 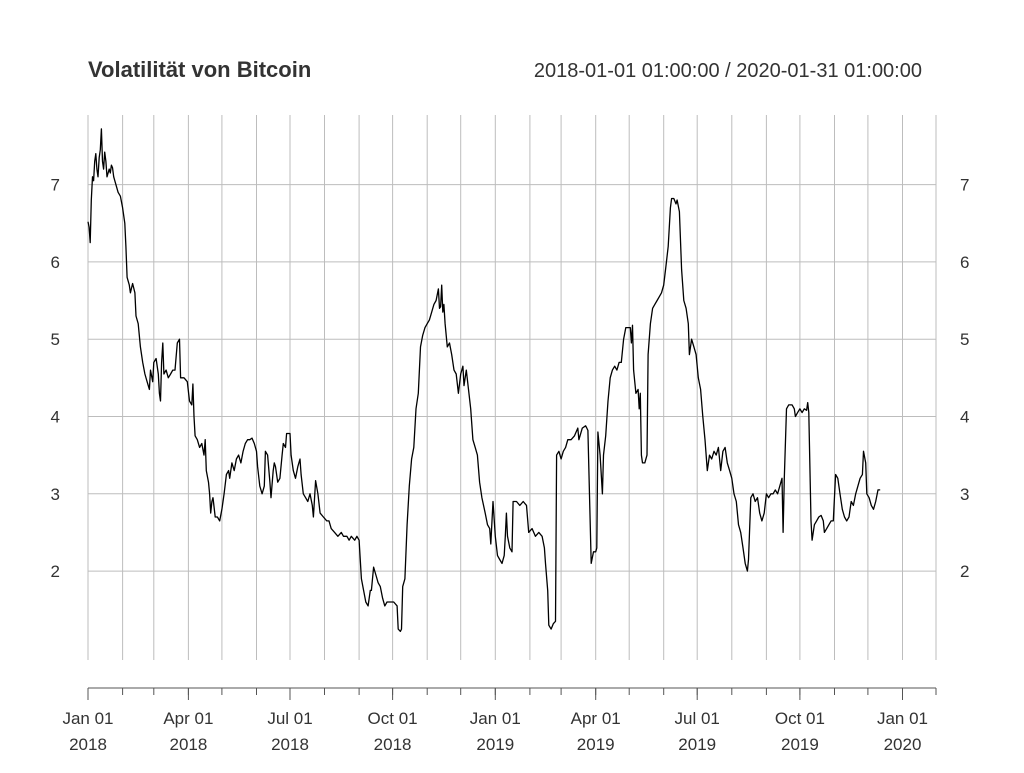 I want to click on y-tick-label-right: 6, so click(x=964, y=262).